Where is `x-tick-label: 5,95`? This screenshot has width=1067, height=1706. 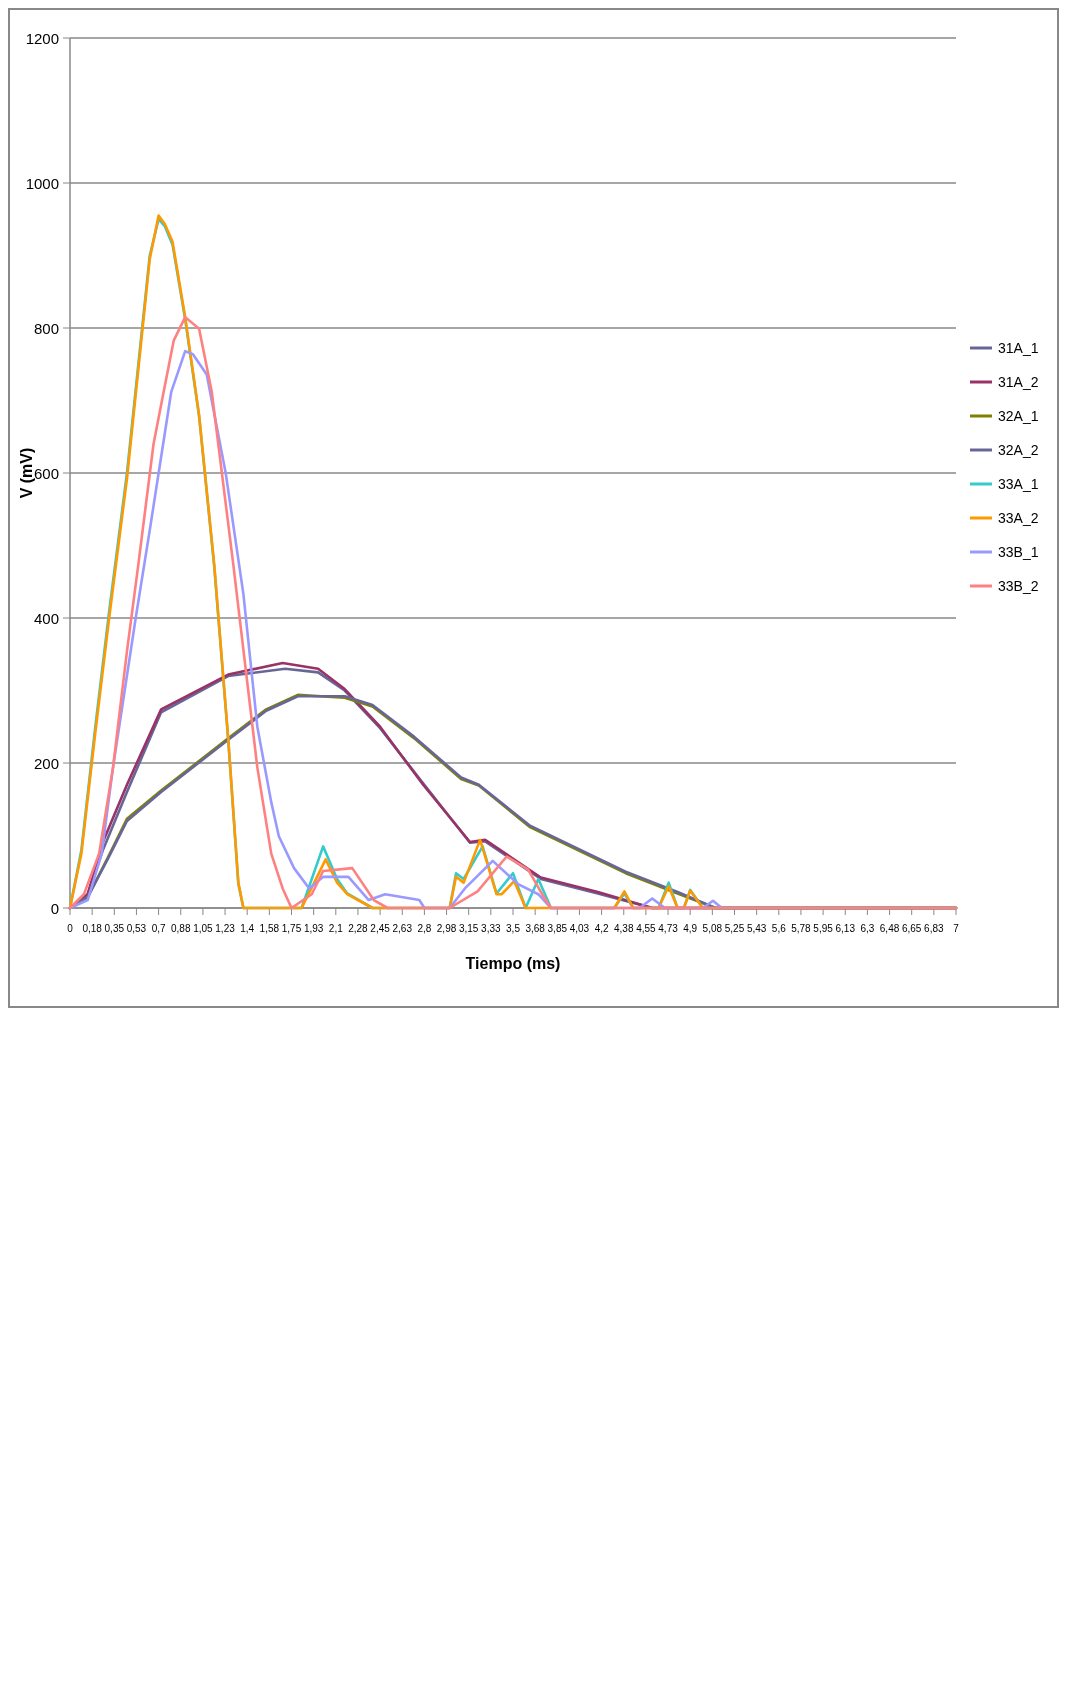 x-tick-label: 5,95 is located at coordinates (823, 928).